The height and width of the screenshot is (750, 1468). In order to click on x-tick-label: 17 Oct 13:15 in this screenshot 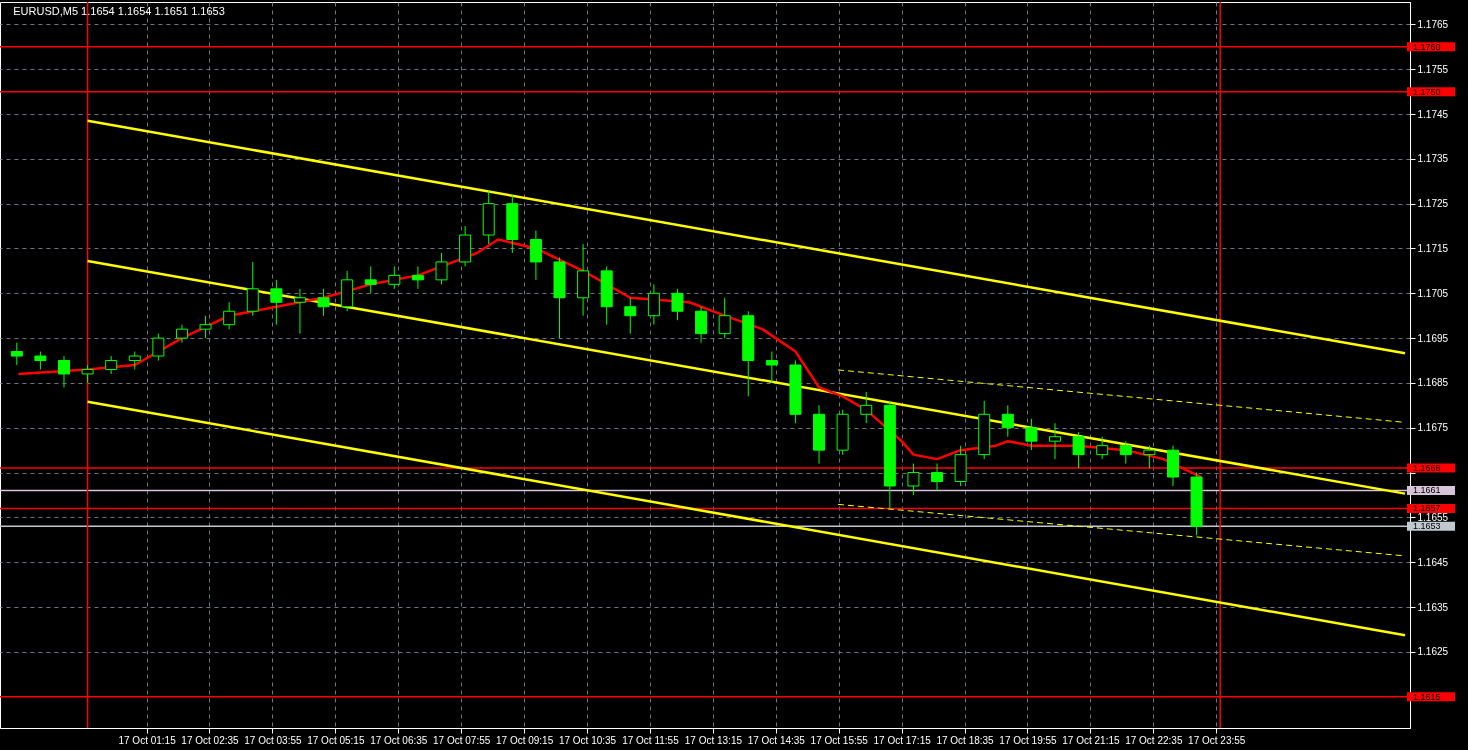, I will do `click(713, 740)`.